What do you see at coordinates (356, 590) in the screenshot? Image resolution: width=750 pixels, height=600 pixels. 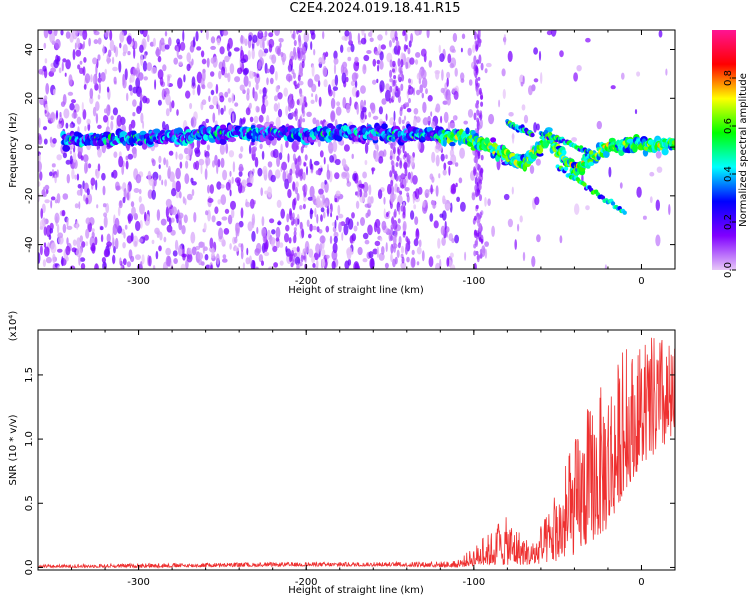 I see `snr-x-label: Height of straight line (km)` at bounding box center [356, 590].